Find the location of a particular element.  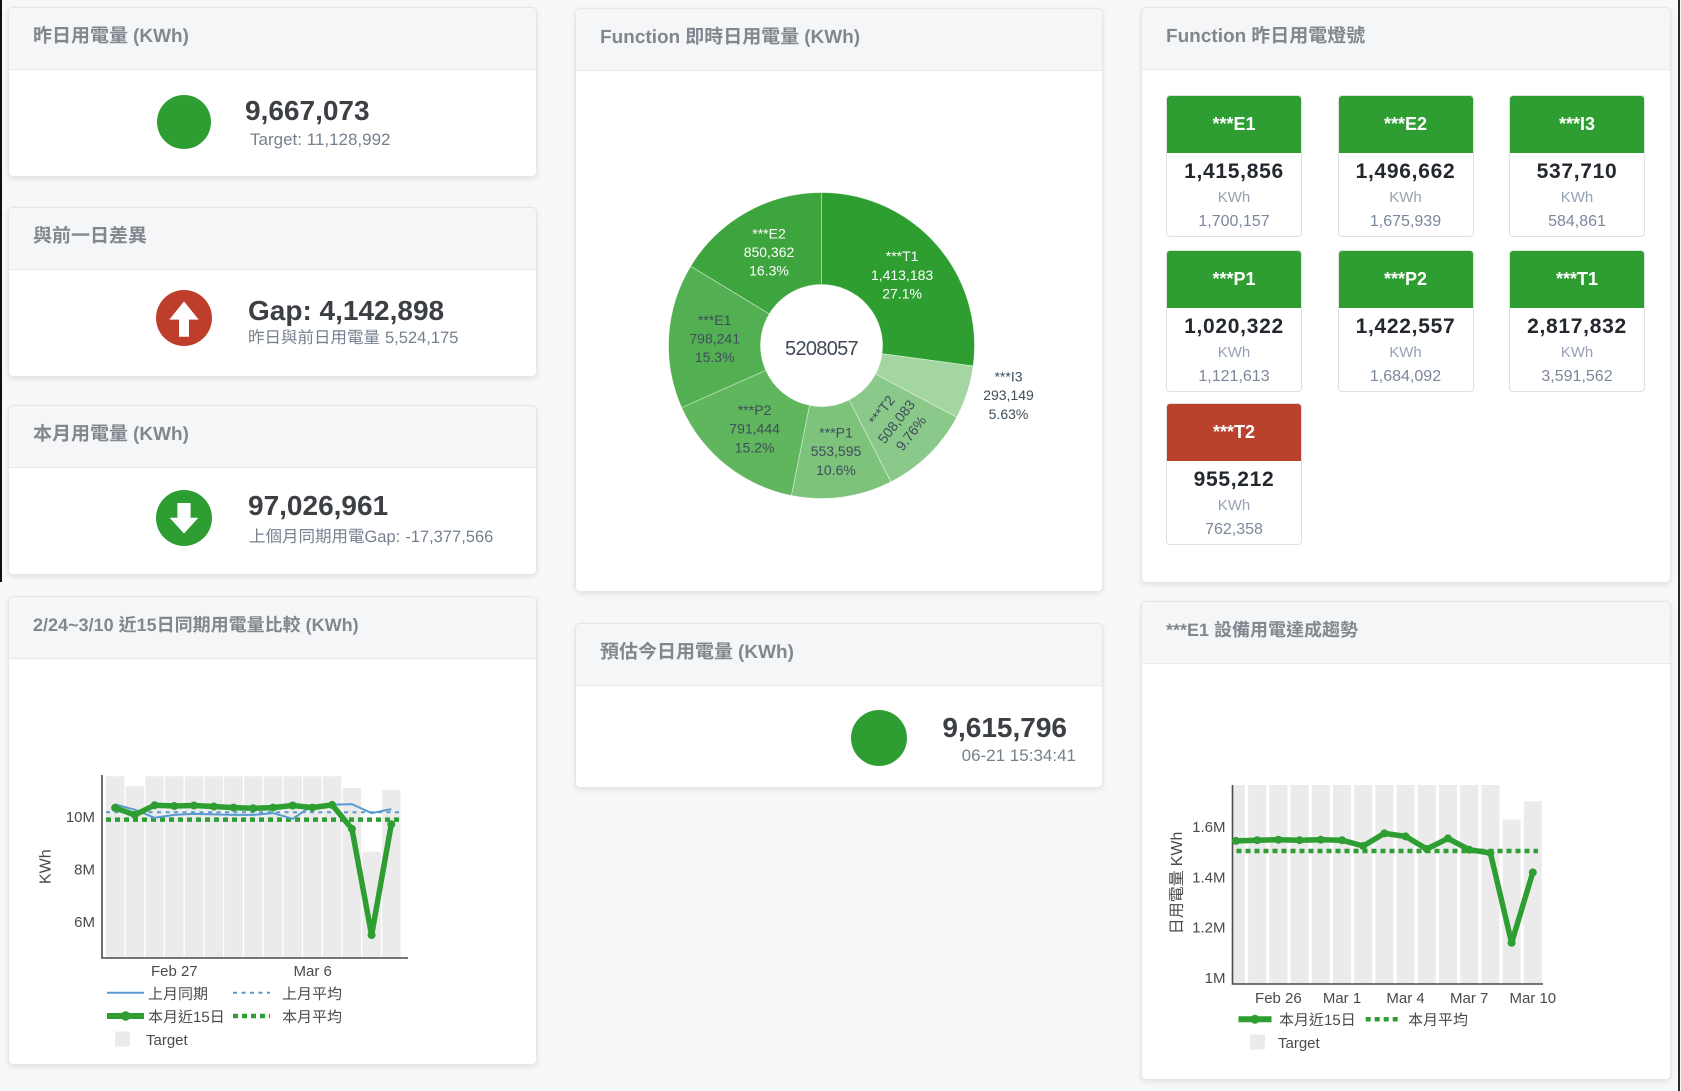

svg-text: Feb 26 is located at coordinates (1278, 998).